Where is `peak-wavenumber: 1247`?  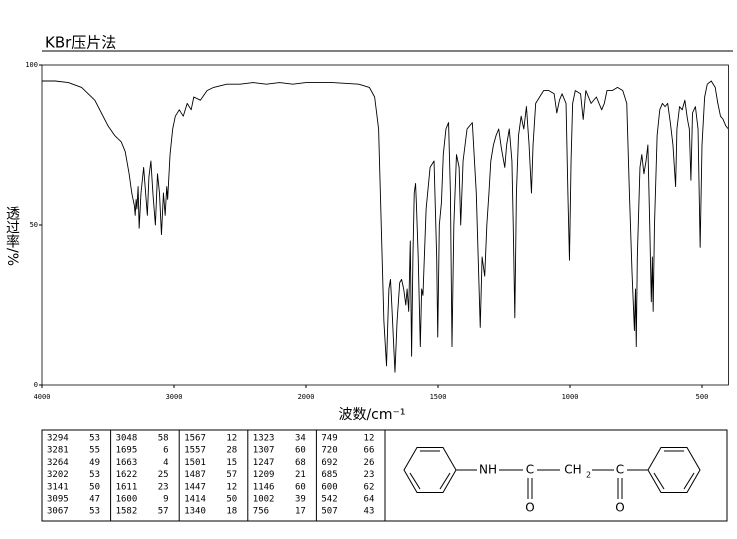 peak-wavenumber: 1247 is located at coordinates (264, 463).